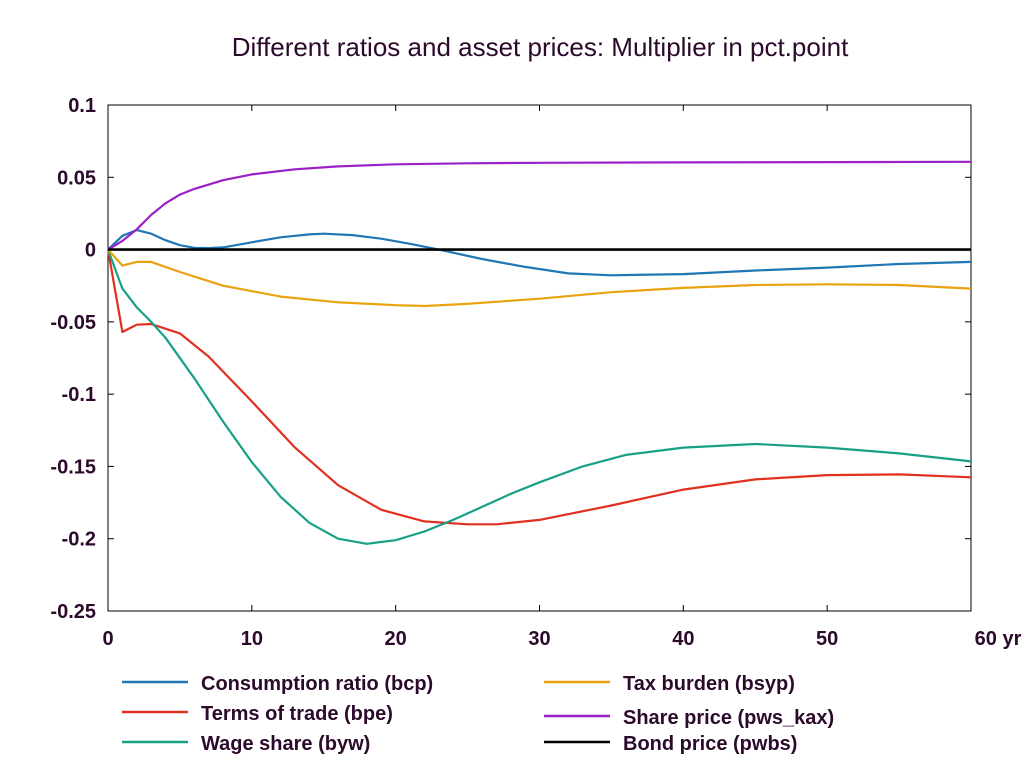 Image resolution: width=1024 pixels, height=783 pixels. I want to click on legend-label-1: Terms of trade (bpe), so click(297, 714).